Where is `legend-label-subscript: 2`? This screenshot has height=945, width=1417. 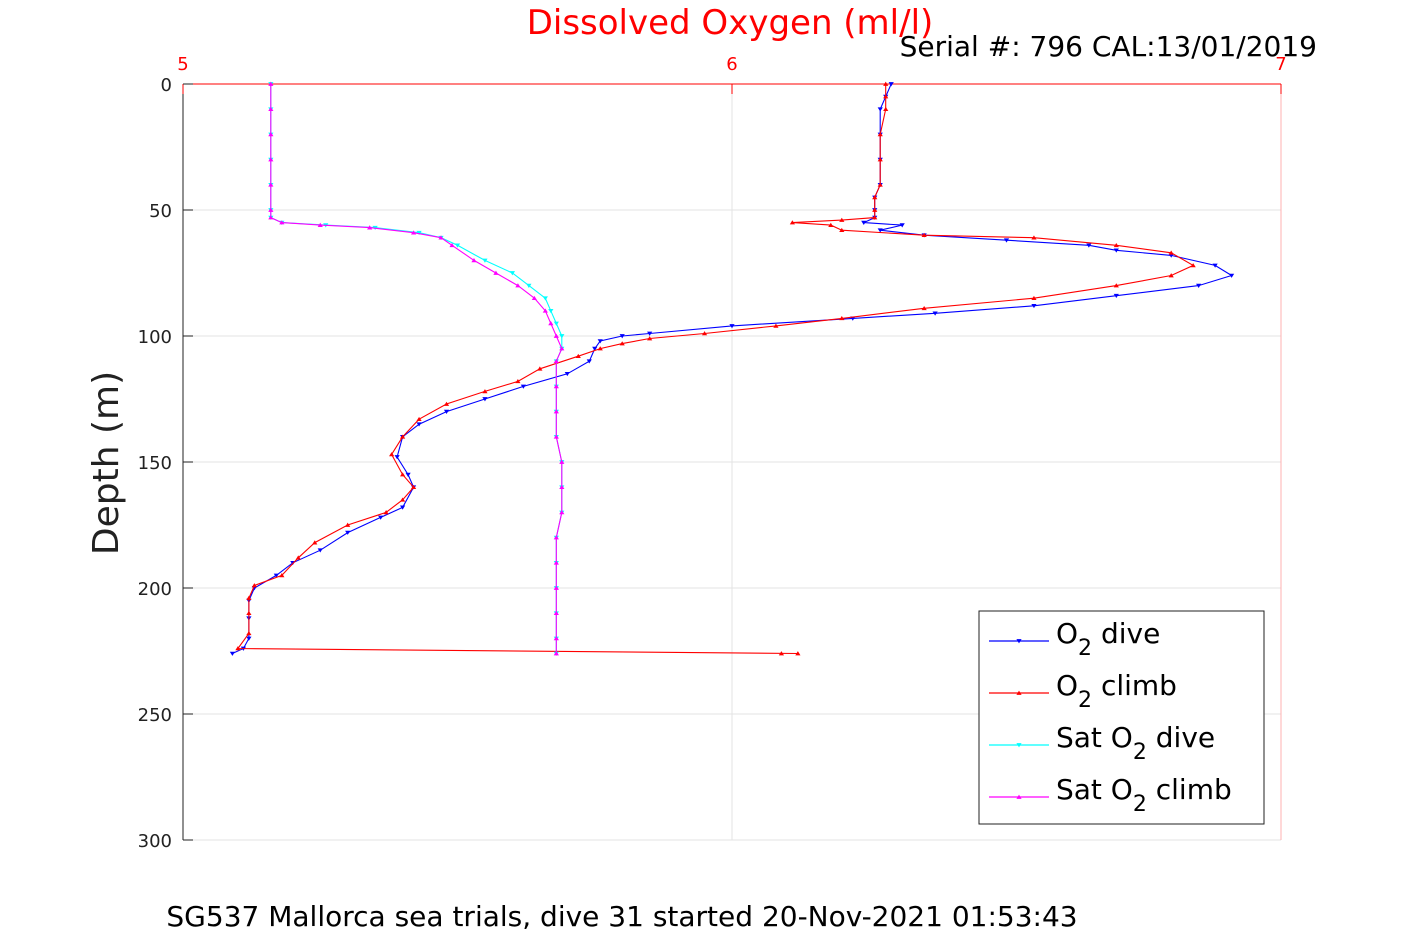 legend-label-subscript: 2 is located at coordinates (1085, 700).